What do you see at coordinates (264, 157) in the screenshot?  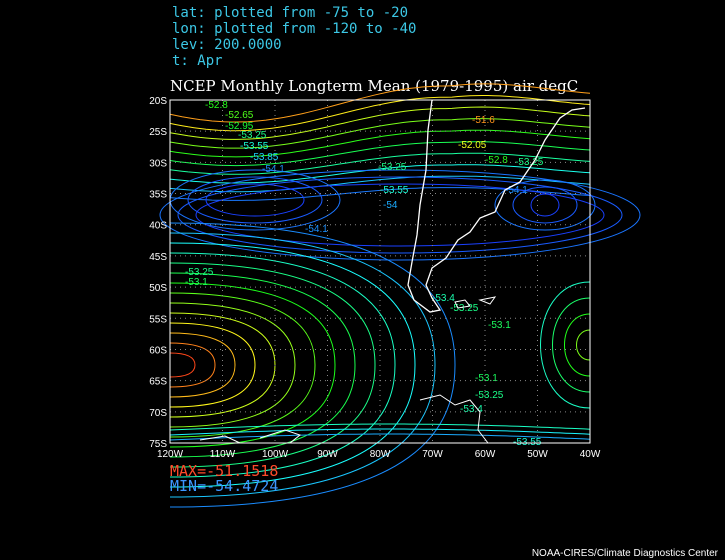 I see `contour-label: -53.85` at bounding box center [264, 157].